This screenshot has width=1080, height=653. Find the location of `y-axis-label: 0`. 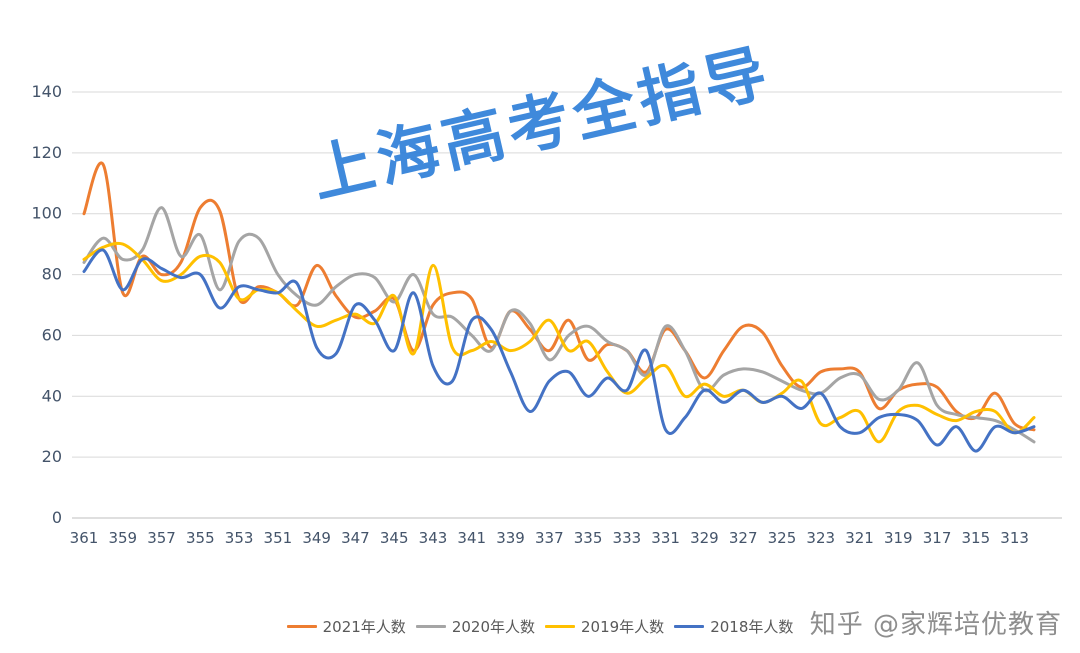

y-axis-label: 0 is located at coordinates (57, 517).